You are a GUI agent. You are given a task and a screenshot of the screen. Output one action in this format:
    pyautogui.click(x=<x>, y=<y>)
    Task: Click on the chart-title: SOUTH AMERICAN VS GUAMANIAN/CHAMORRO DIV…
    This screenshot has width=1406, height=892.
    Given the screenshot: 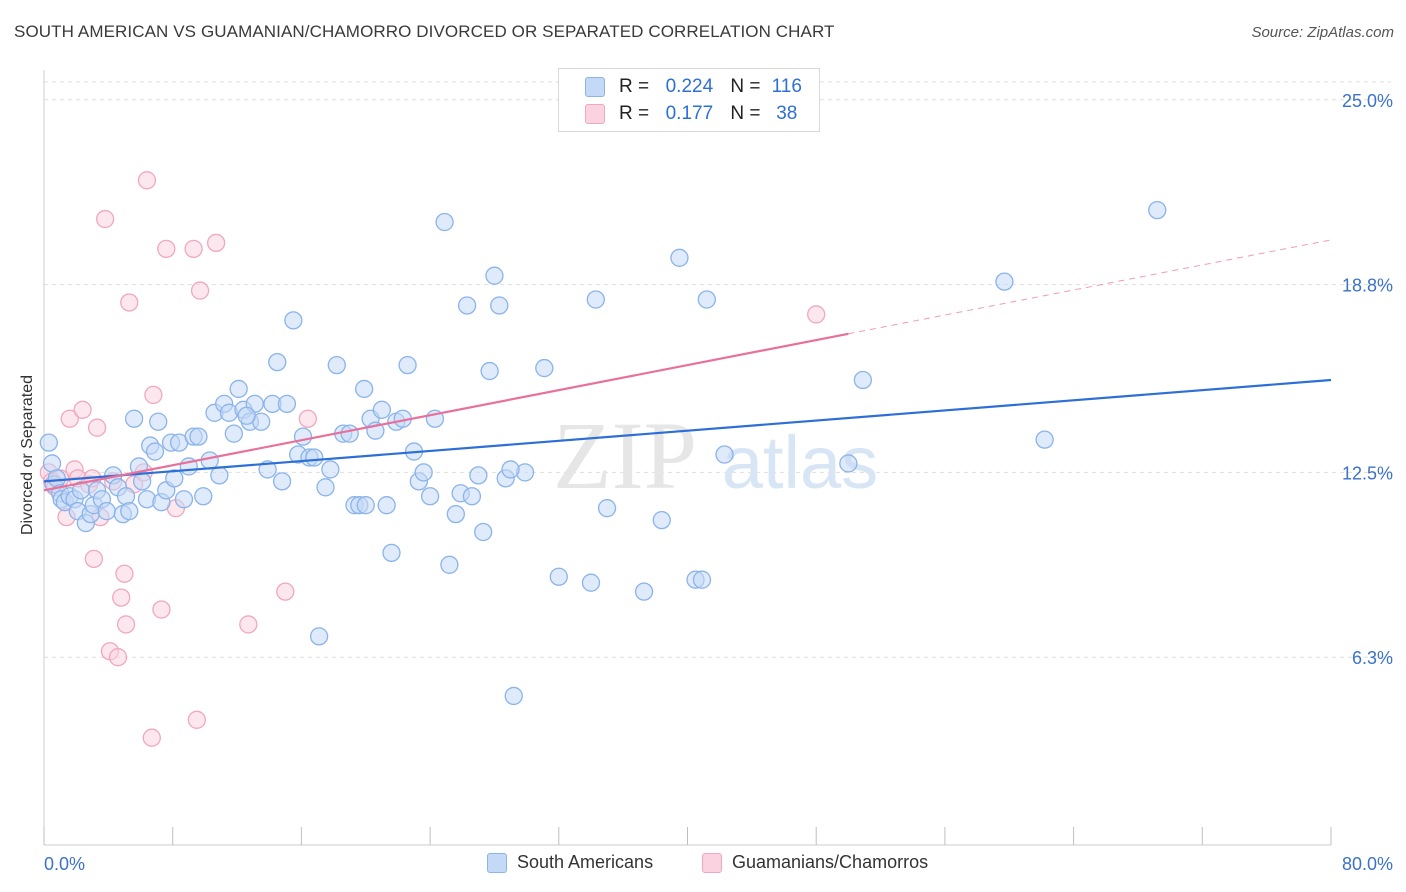 What is the action you would take?
    pyautogui.click(x=424, y=31)
    